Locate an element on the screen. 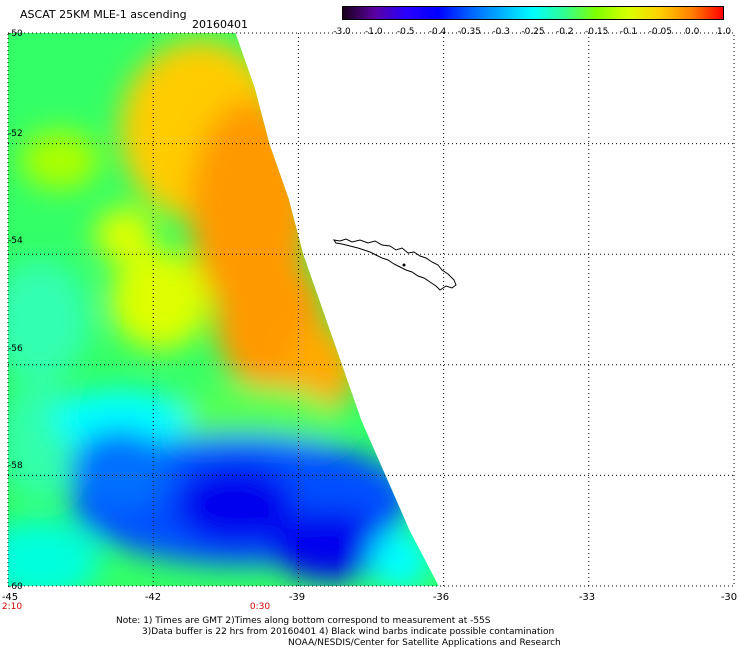 The height and width of the screenshot is (650, 740). lon-axis-labels: -45 -42 -39 -36 -33 -30 is located at coordinates (369, 597).